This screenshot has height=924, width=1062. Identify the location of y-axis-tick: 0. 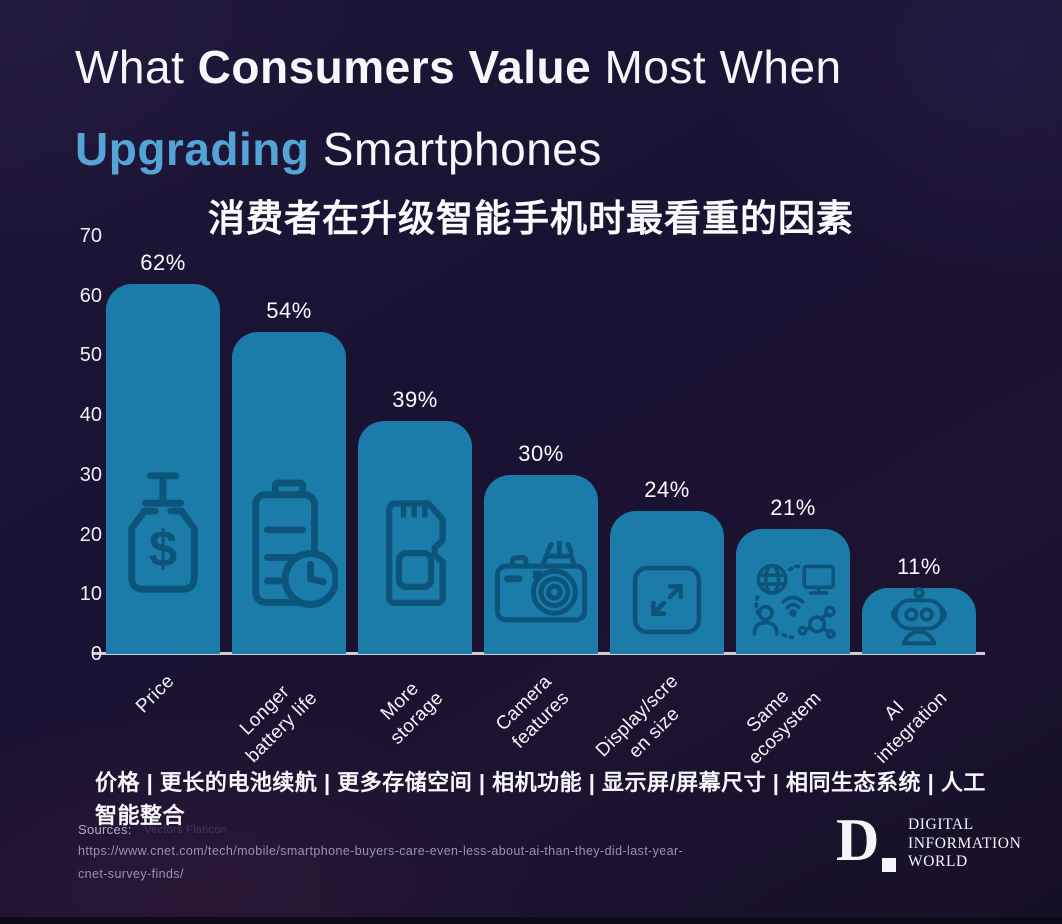
(96, 654).